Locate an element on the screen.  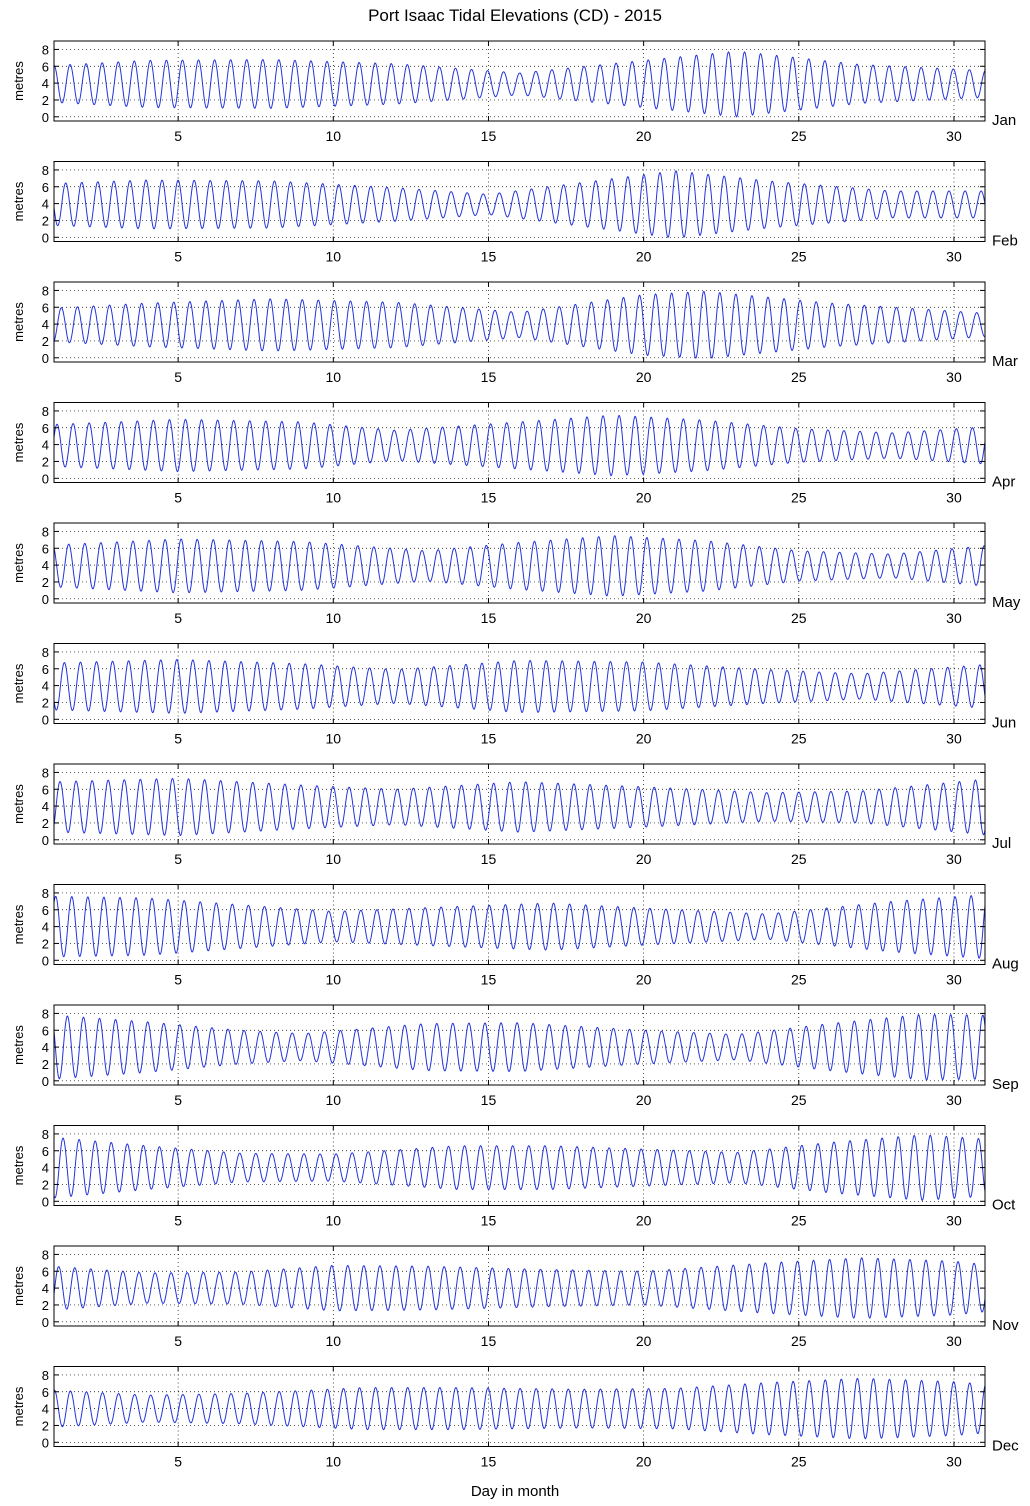
month-label: Jul is located at coordinates (1001, 843).